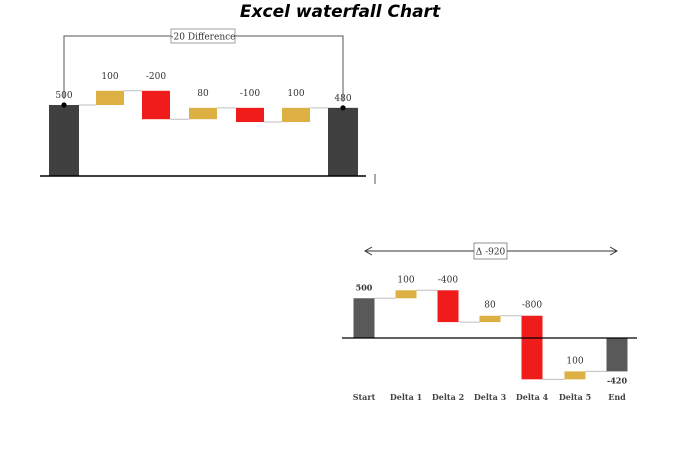 The image size is (680, 468). What do you see at coordinates (617, 397) in the screenshot?
I see `category-label: End` at bounding box center [617, 397].